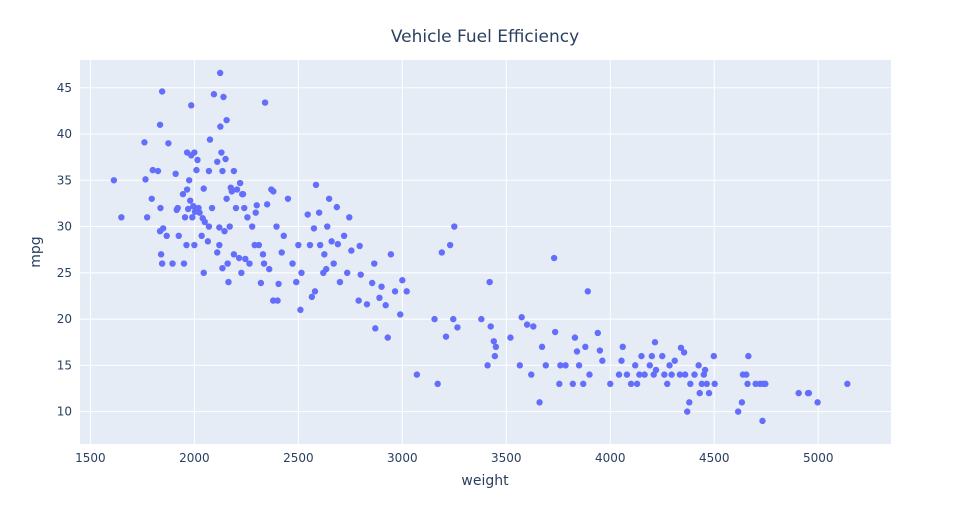  Describe the element at coordinates (64, 319) in the screenshot. I see `y-tick-label: 20` at that location.